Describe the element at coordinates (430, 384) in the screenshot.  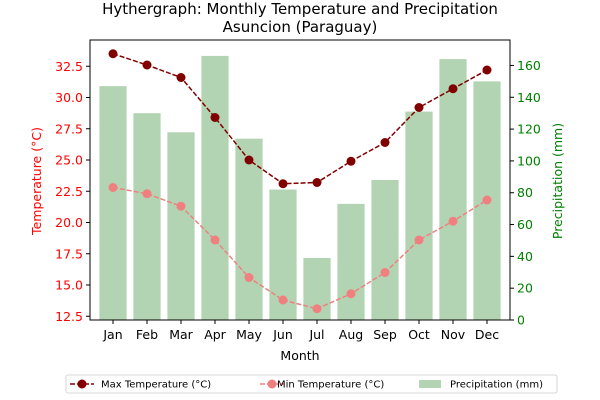
I see `legend-precip-swatch` at that location.